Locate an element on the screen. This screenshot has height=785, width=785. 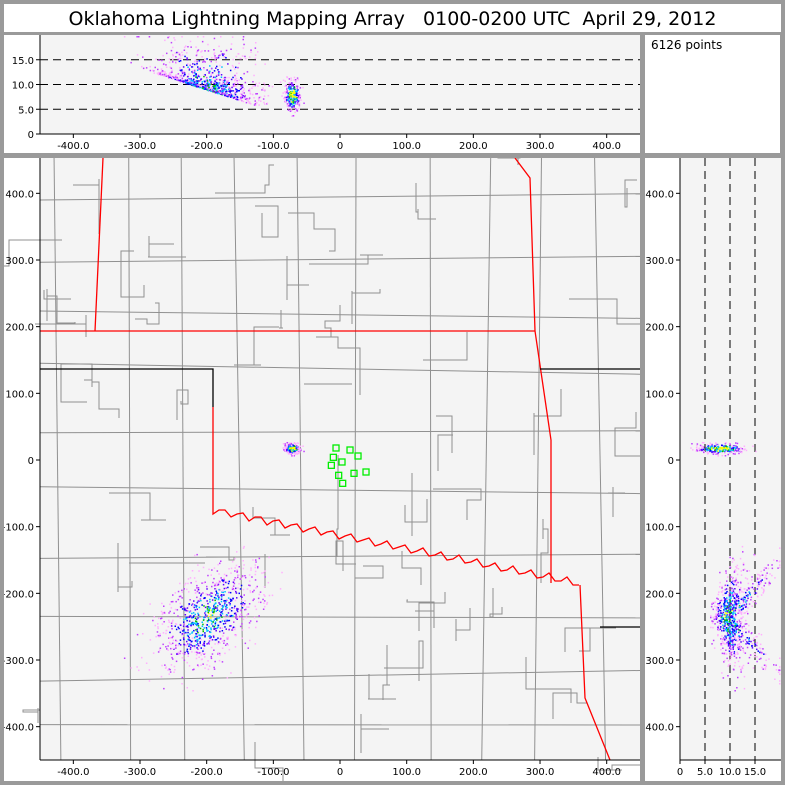
y-tick-label: 5.0 is located at coordinates (26, 110).